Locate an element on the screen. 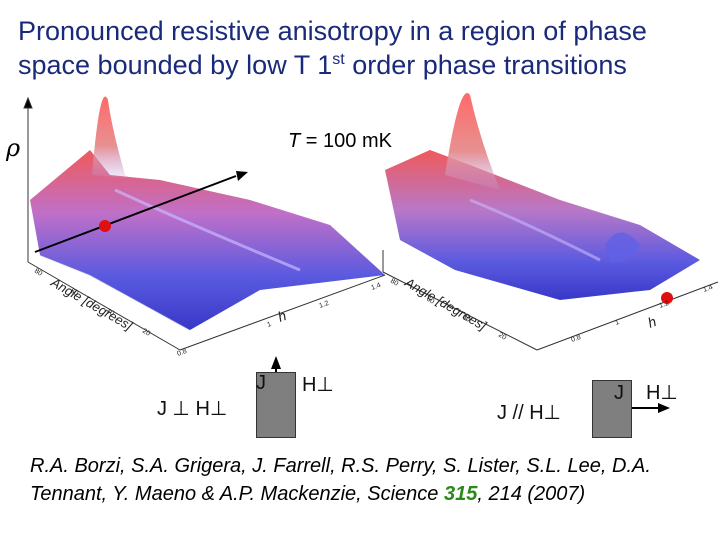 The width and height of the screenshot is (720, 540). title-superscript: st is located at coordinates (338, 59).